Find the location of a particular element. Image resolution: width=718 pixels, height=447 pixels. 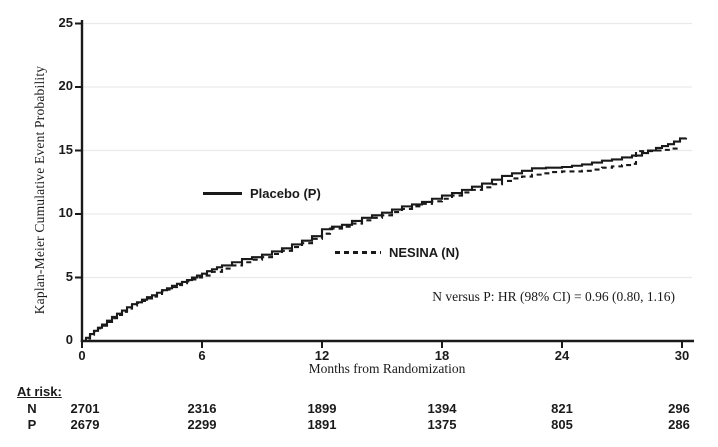

x-tick-label-18: 18 is located at coordinates (442, 355).